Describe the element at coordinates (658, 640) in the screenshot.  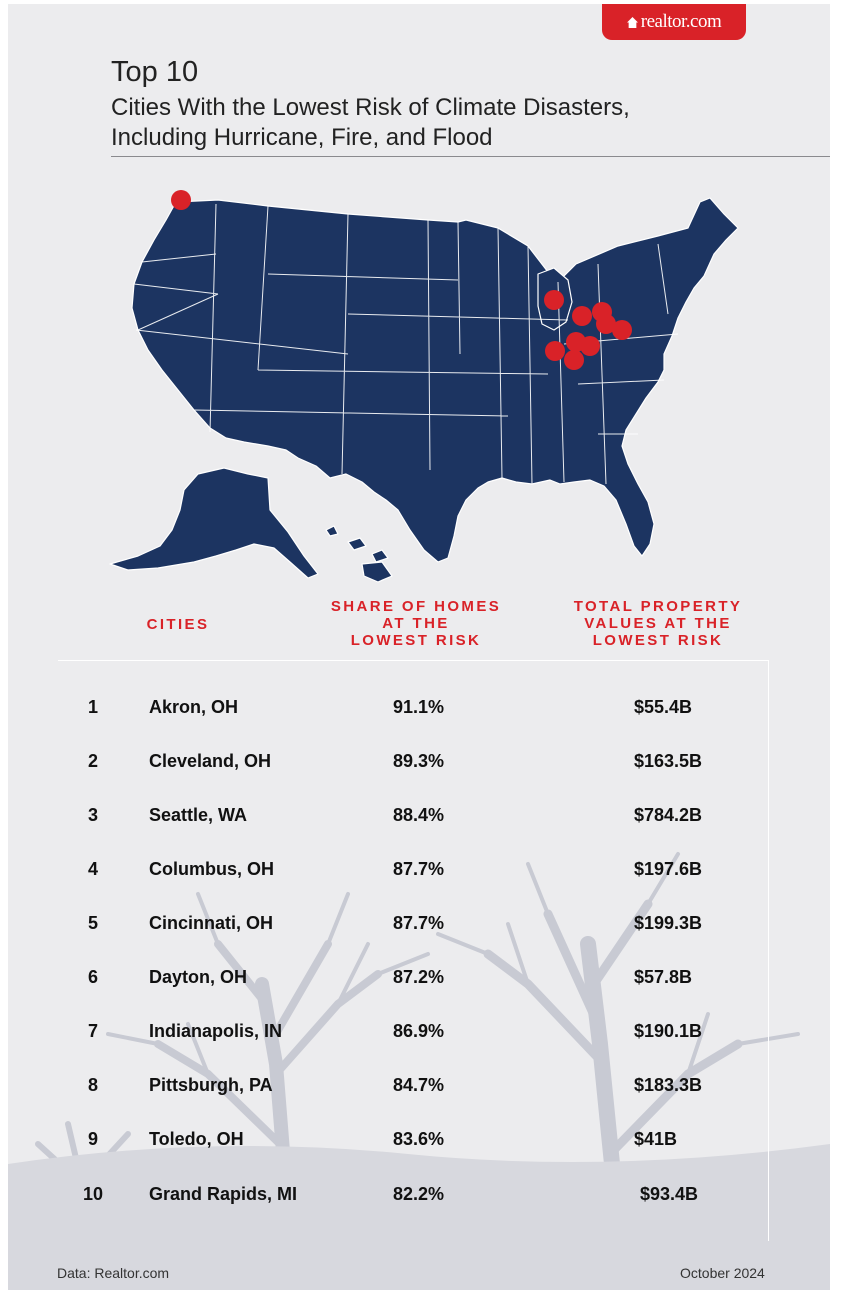
I see `values-header-line-3: LOWEST RISK` at that location.